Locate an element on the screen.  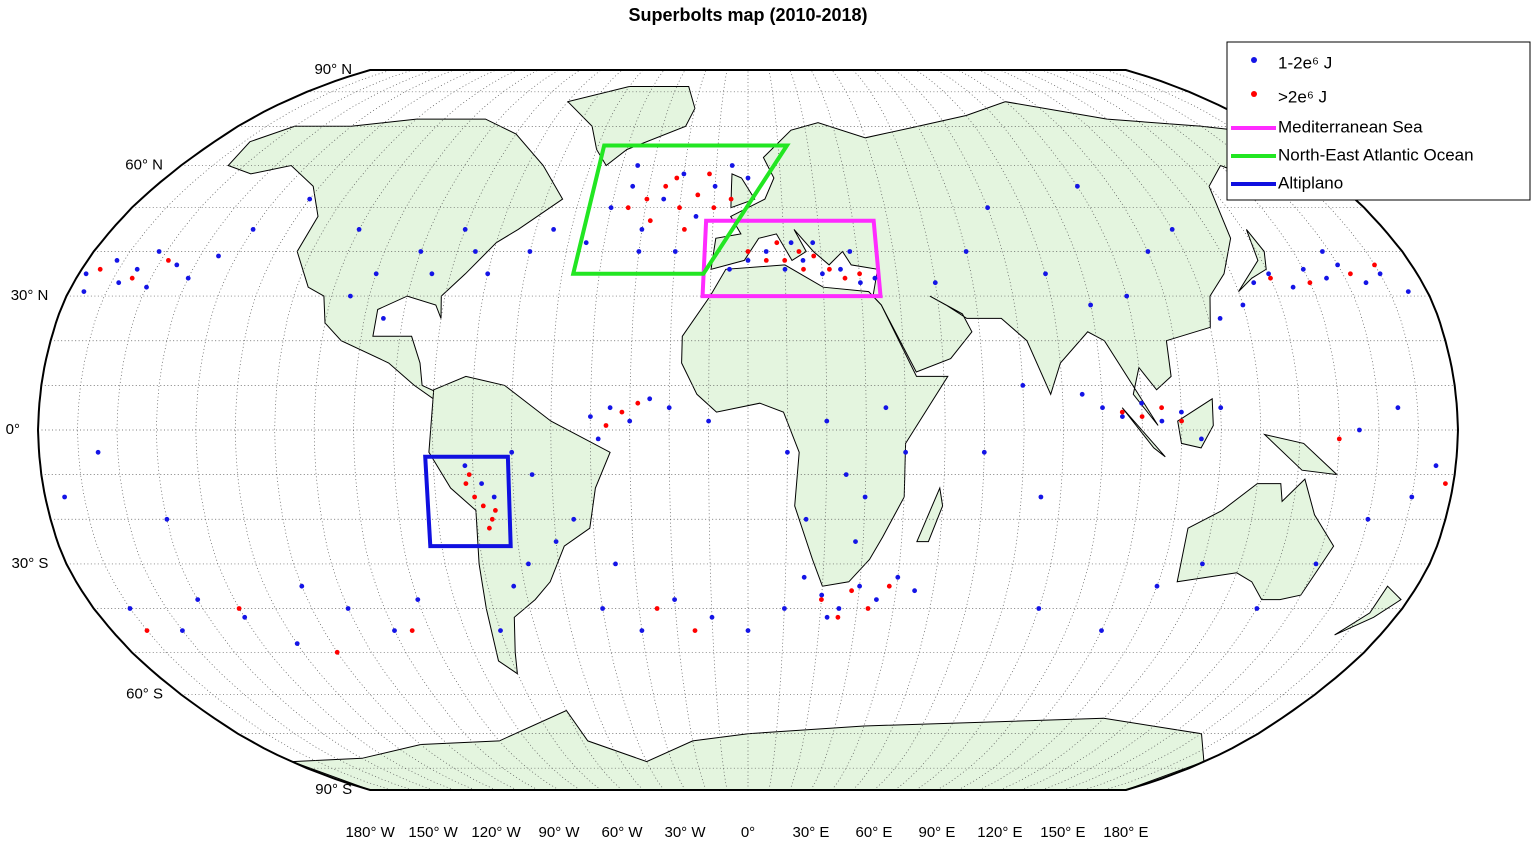
legend-marker is located at coordinates (1254, 60).